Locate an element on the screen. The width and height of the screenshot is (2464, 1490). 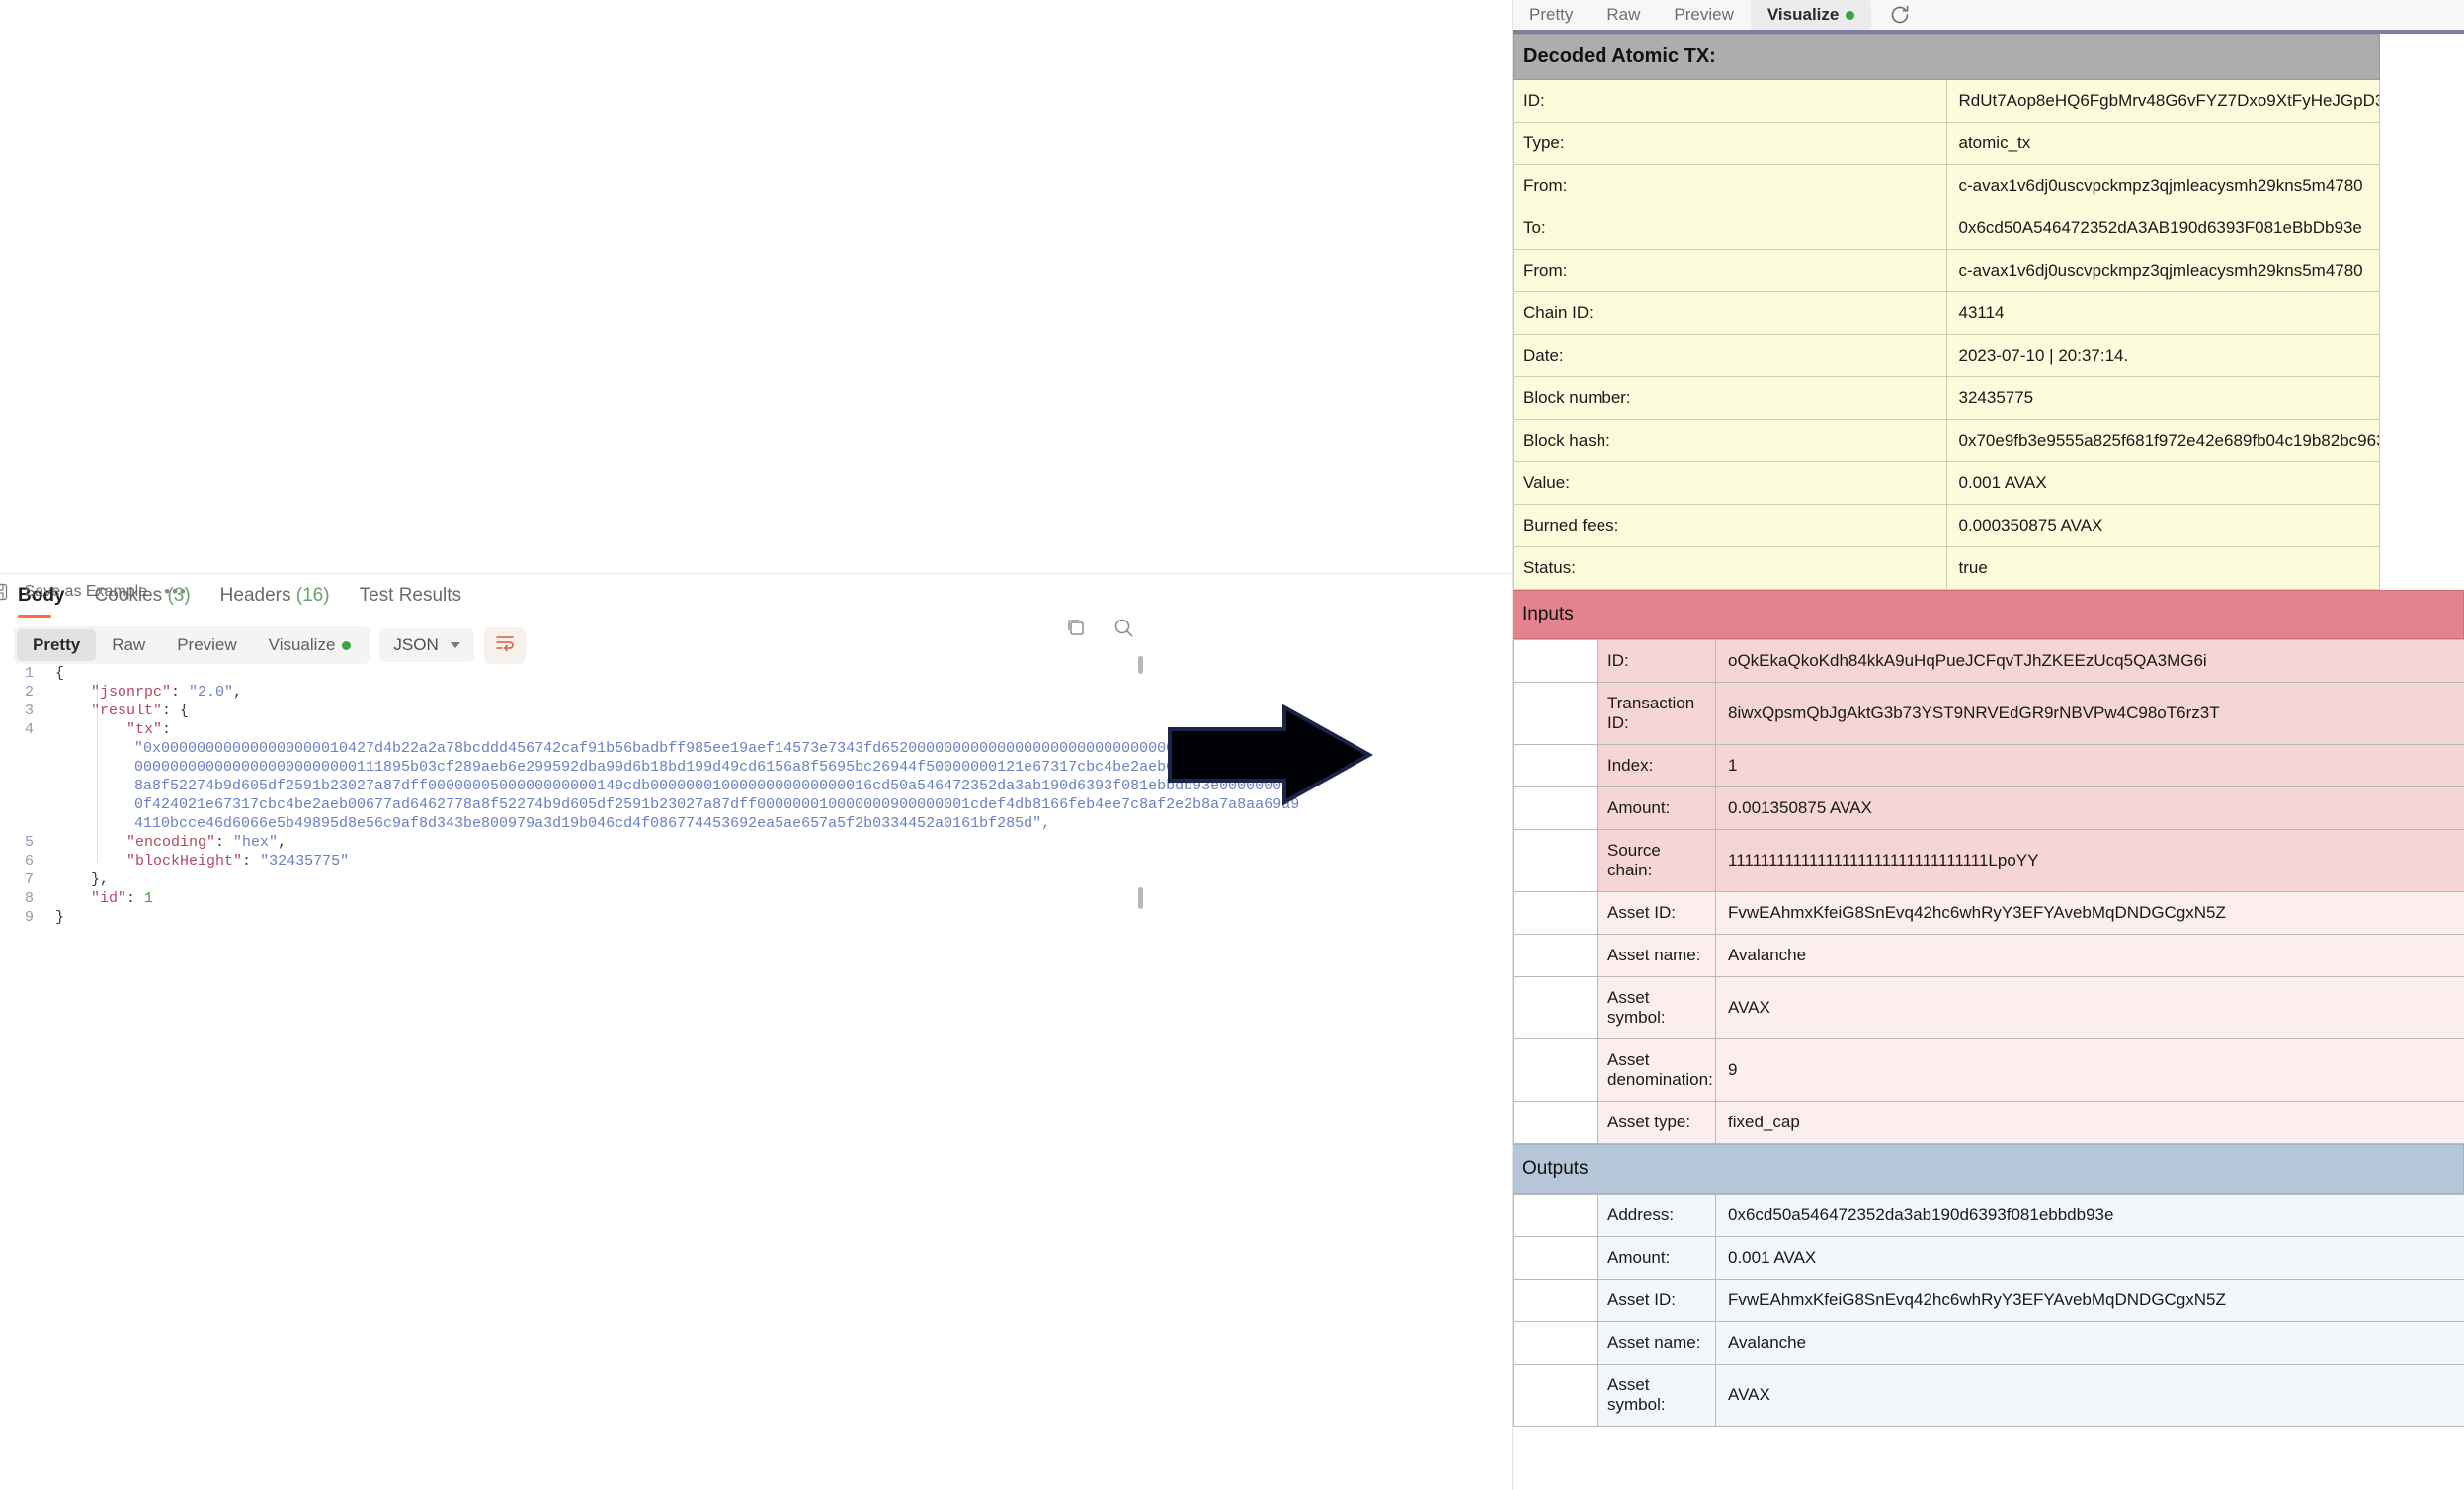
response-tab-test-results: Test Results is located at coordinates (410, 596).